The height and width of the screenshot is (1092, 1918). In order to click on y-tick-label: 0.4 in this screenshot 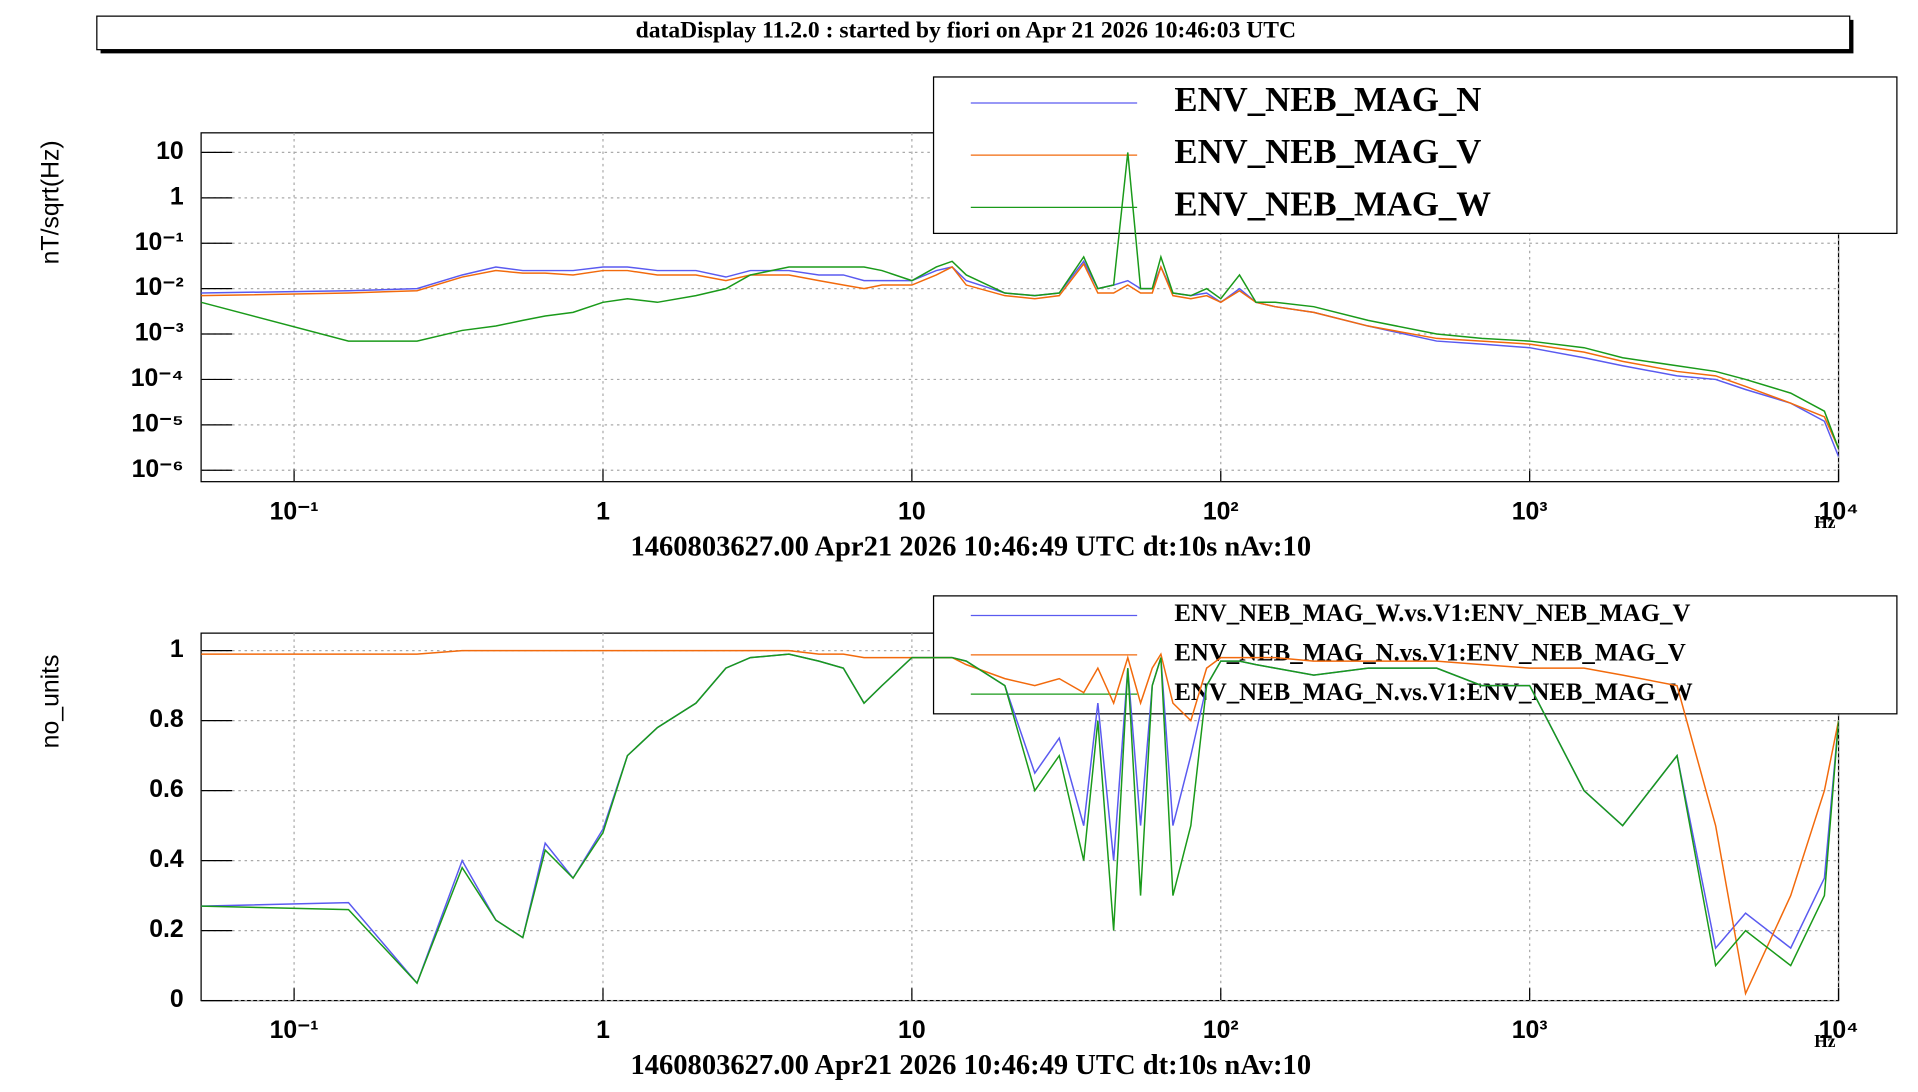, I will do `click(166, 859)`.